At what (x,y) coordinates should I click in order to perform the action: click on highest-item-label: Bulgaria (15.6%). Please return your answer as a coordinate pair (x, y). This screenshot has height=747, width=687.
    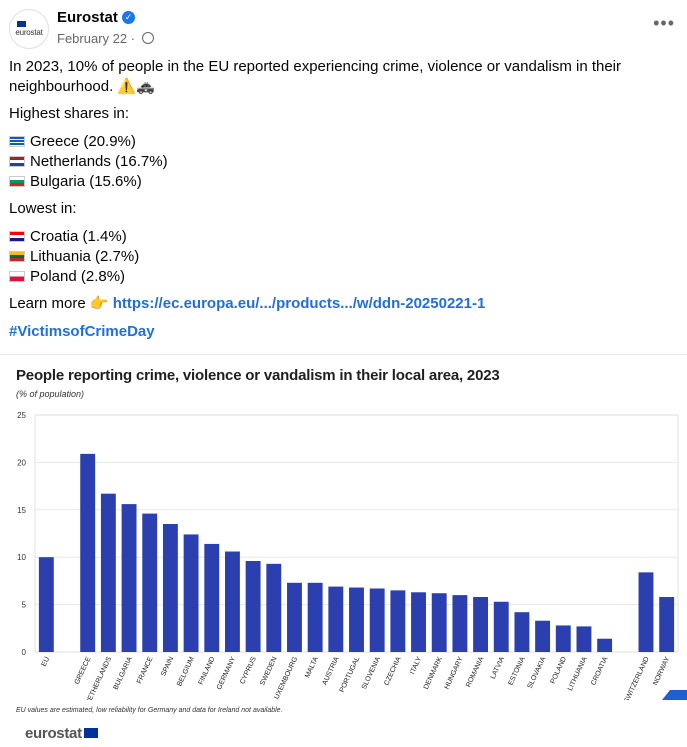
    Looking at the image, I should click on (86, 181).